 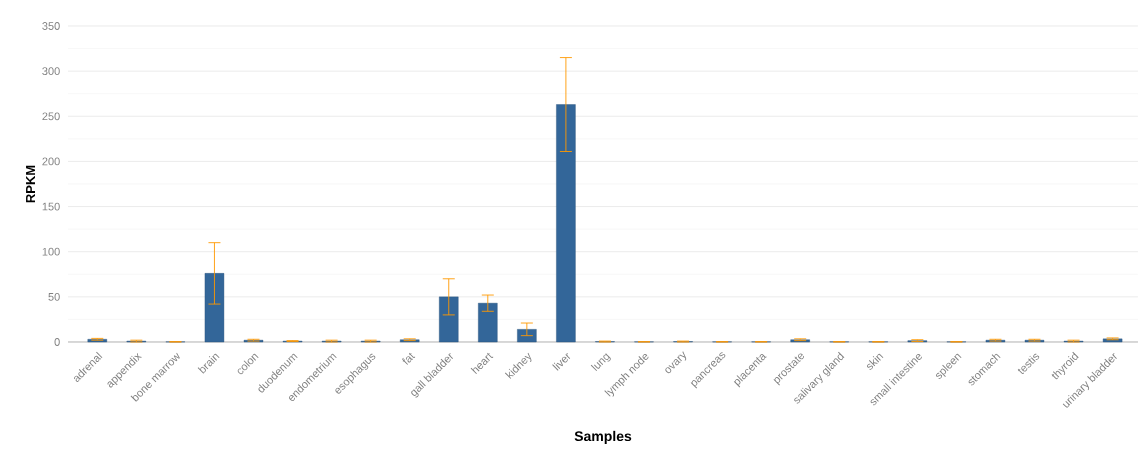 What do you see at coordinates (600, 362) in the screenshot?
I see `x-tick-label: lung` at bounding box center [600, 362].